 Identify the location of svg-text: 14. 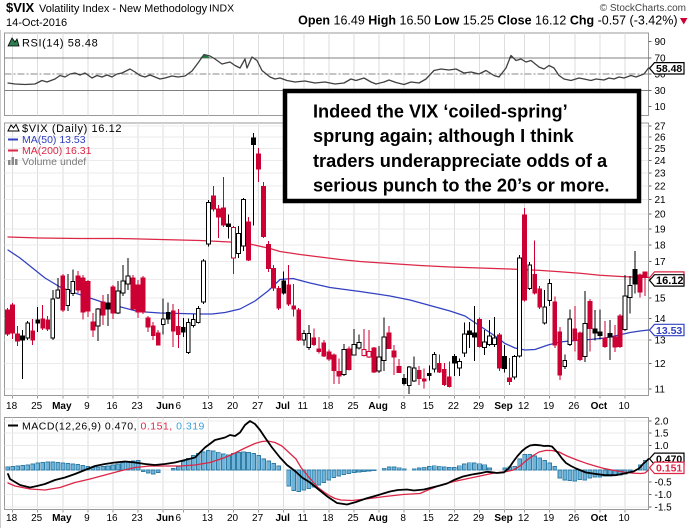
(661, 319).